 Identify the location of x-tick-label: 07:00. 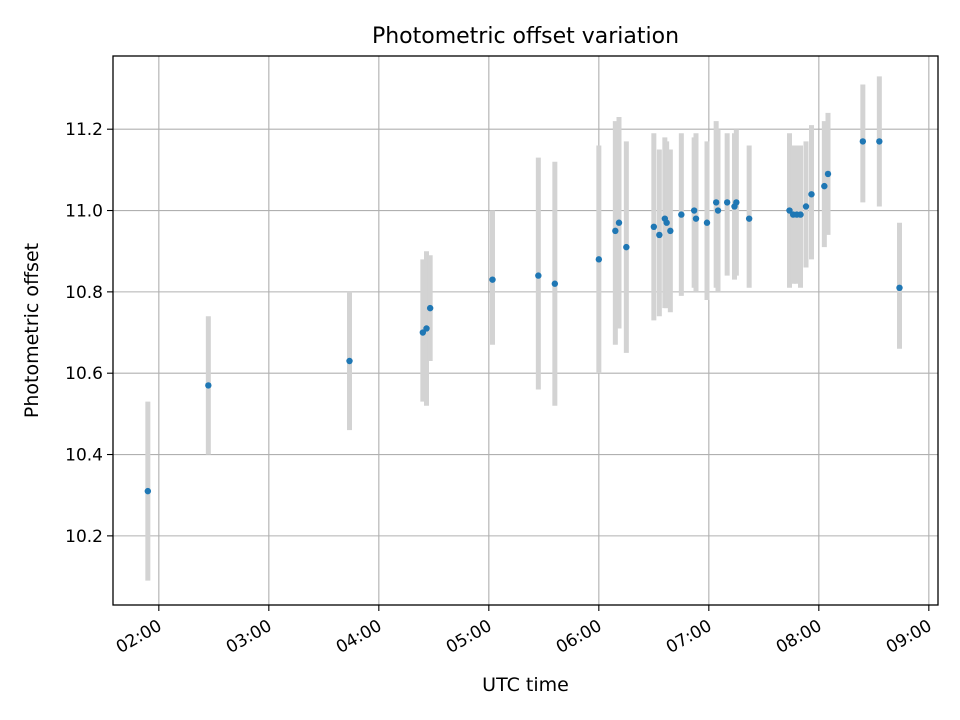
(689, 637).